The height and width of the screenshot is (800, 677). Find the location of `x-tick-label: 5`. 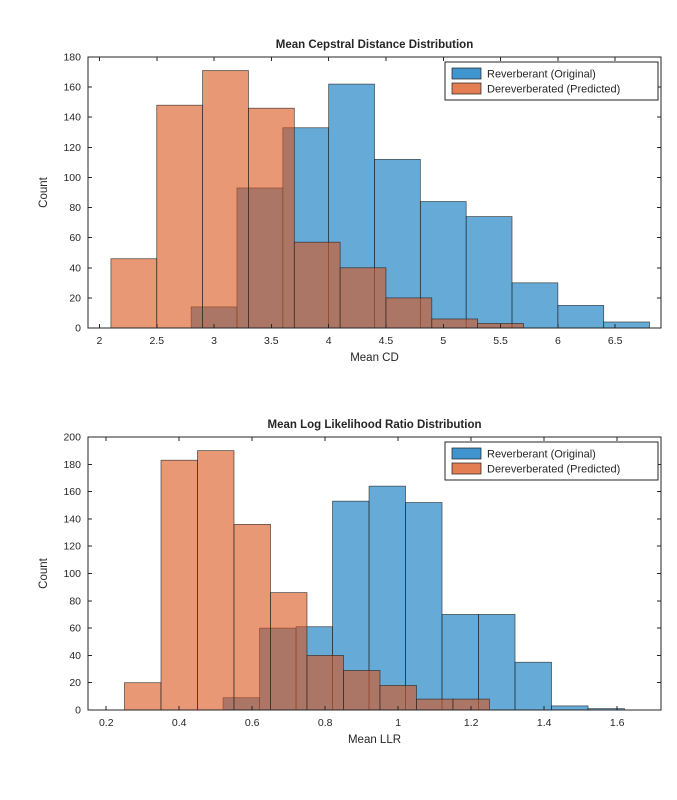

x-tick-label: 5 is located at coordinates (443, 341).